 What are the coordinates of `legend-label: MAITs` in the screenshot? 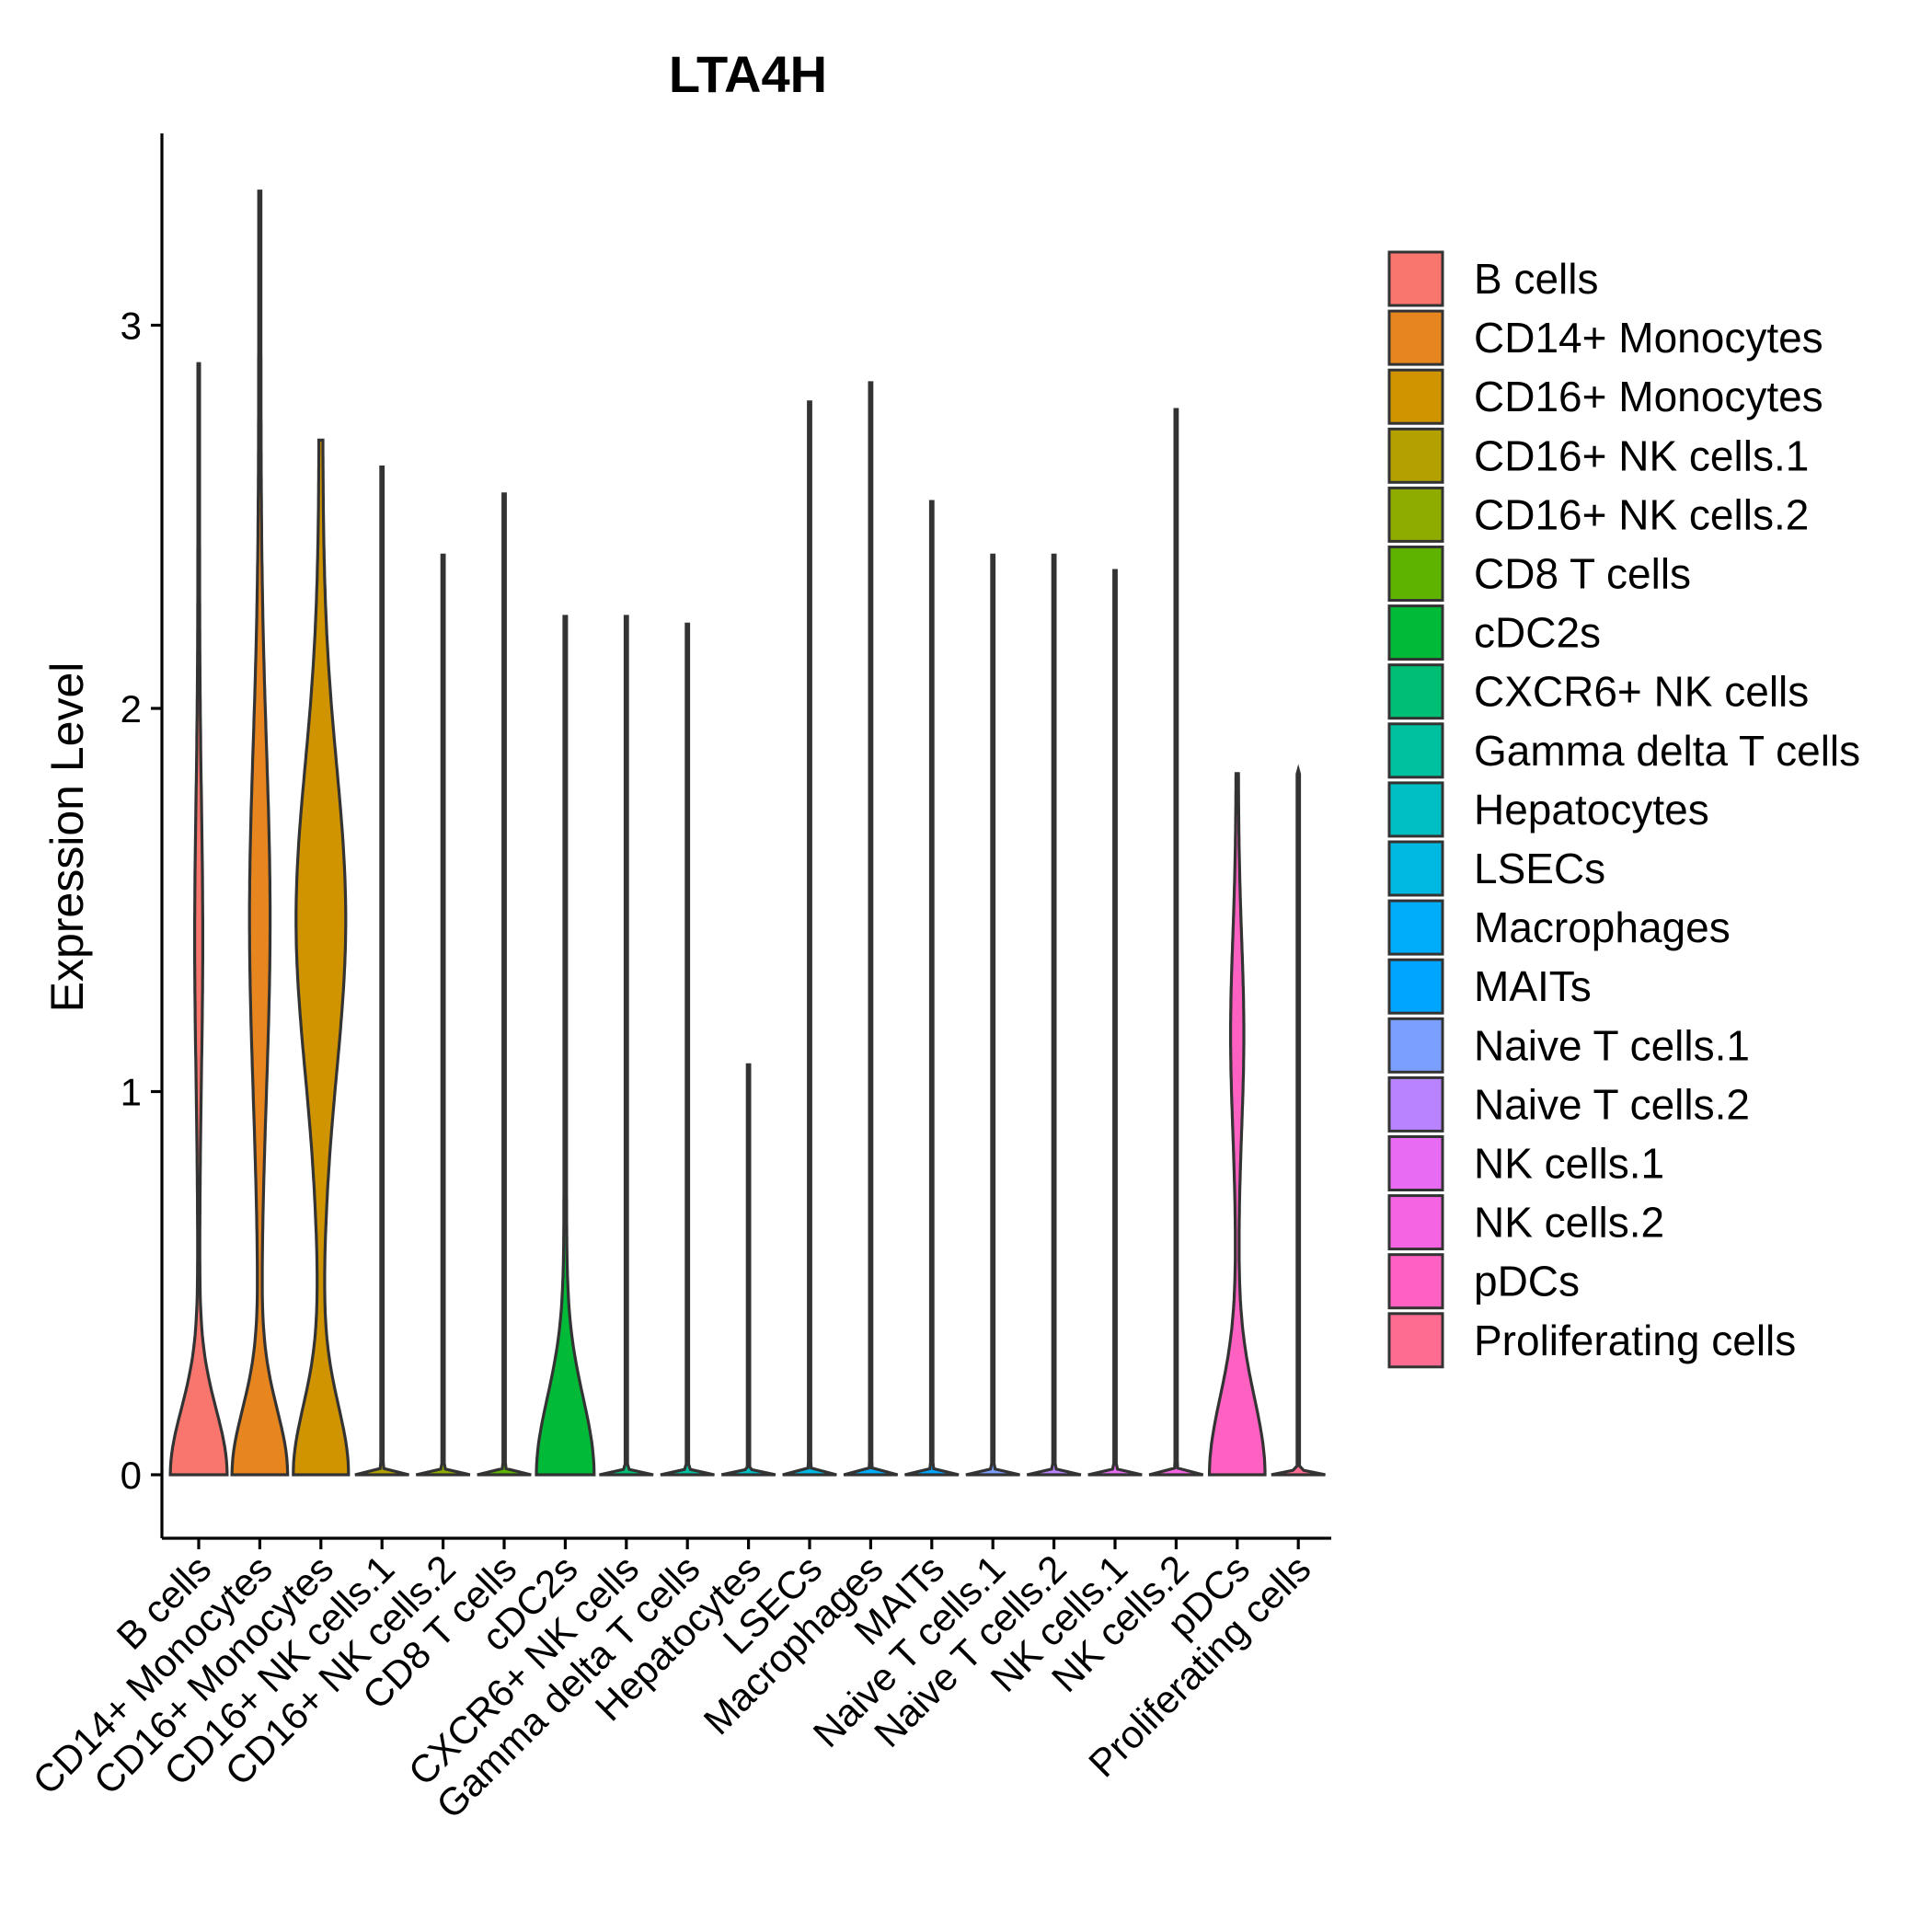 It's located at (1533, 986).